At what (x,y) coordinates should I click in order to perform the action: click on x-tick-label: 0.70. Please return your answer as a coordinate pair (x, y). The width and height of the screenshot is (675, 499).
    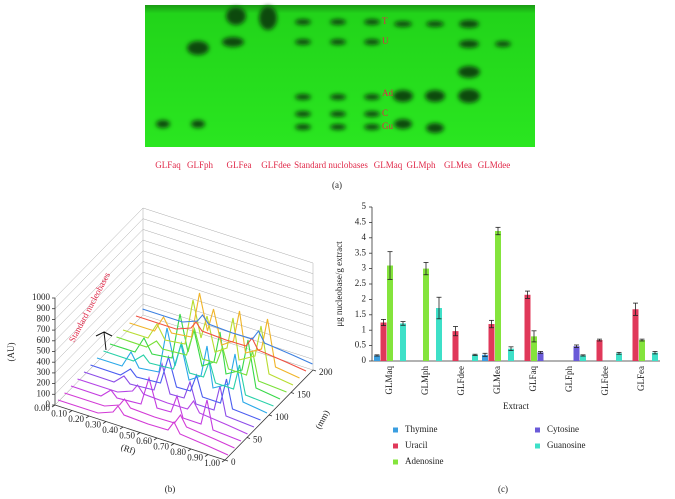
    Looking at the image, I should click on (161, 447).